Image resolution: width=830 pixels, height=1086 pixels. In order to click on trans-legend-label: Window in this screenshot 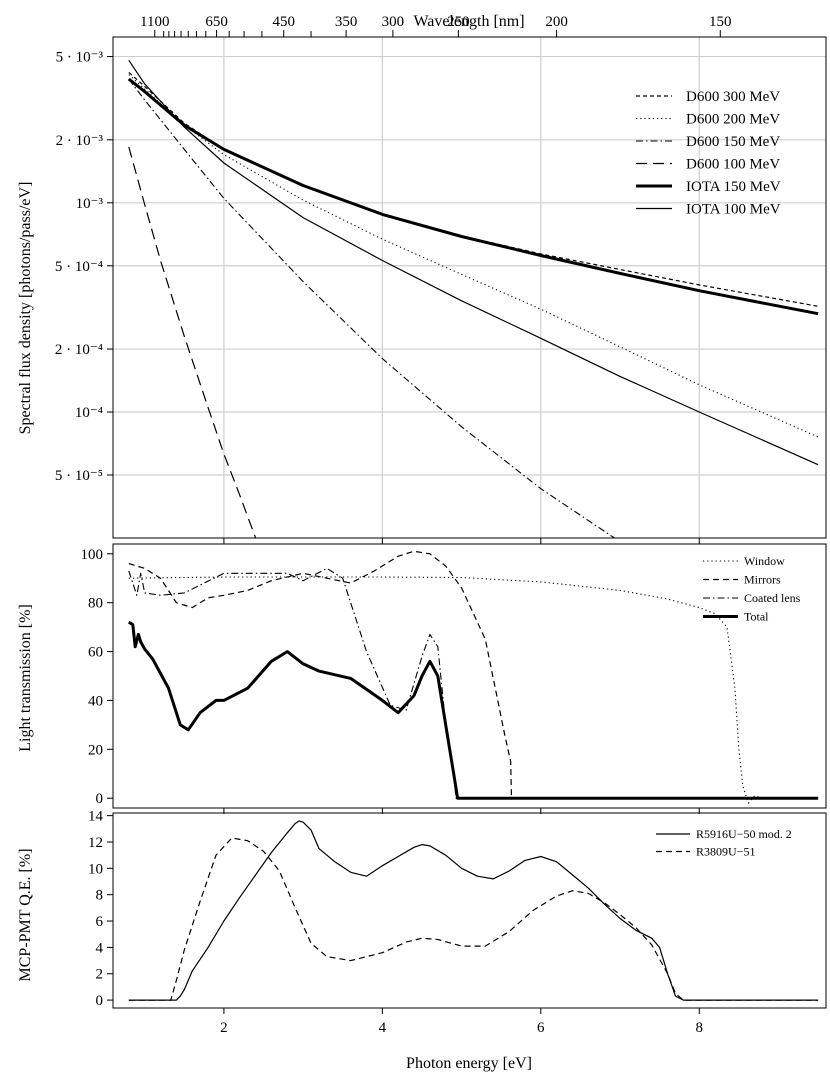, I will do `click(764, 561)`.